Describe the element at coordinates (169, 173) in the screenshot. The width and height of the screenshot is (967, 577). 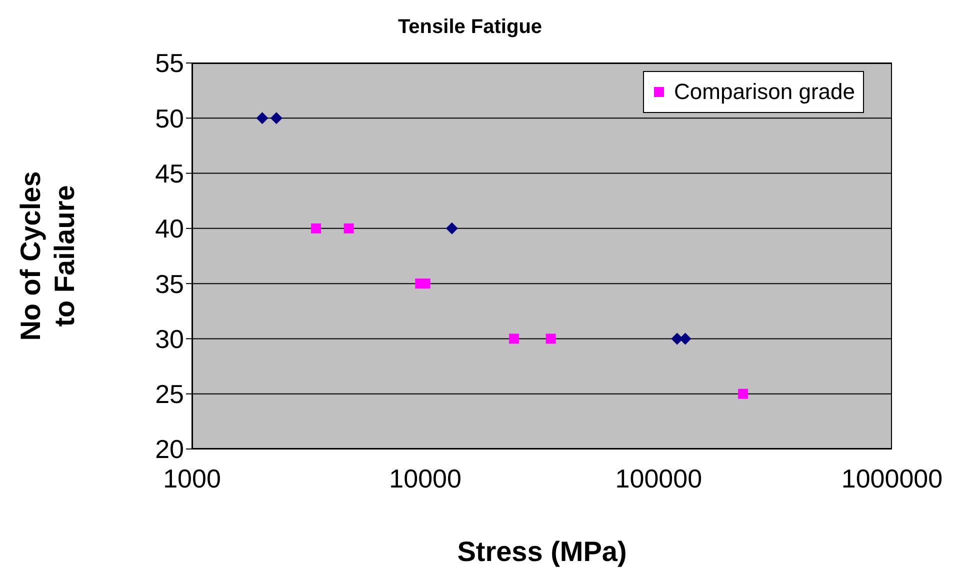
I see `y-tick-label: 45` at that location.